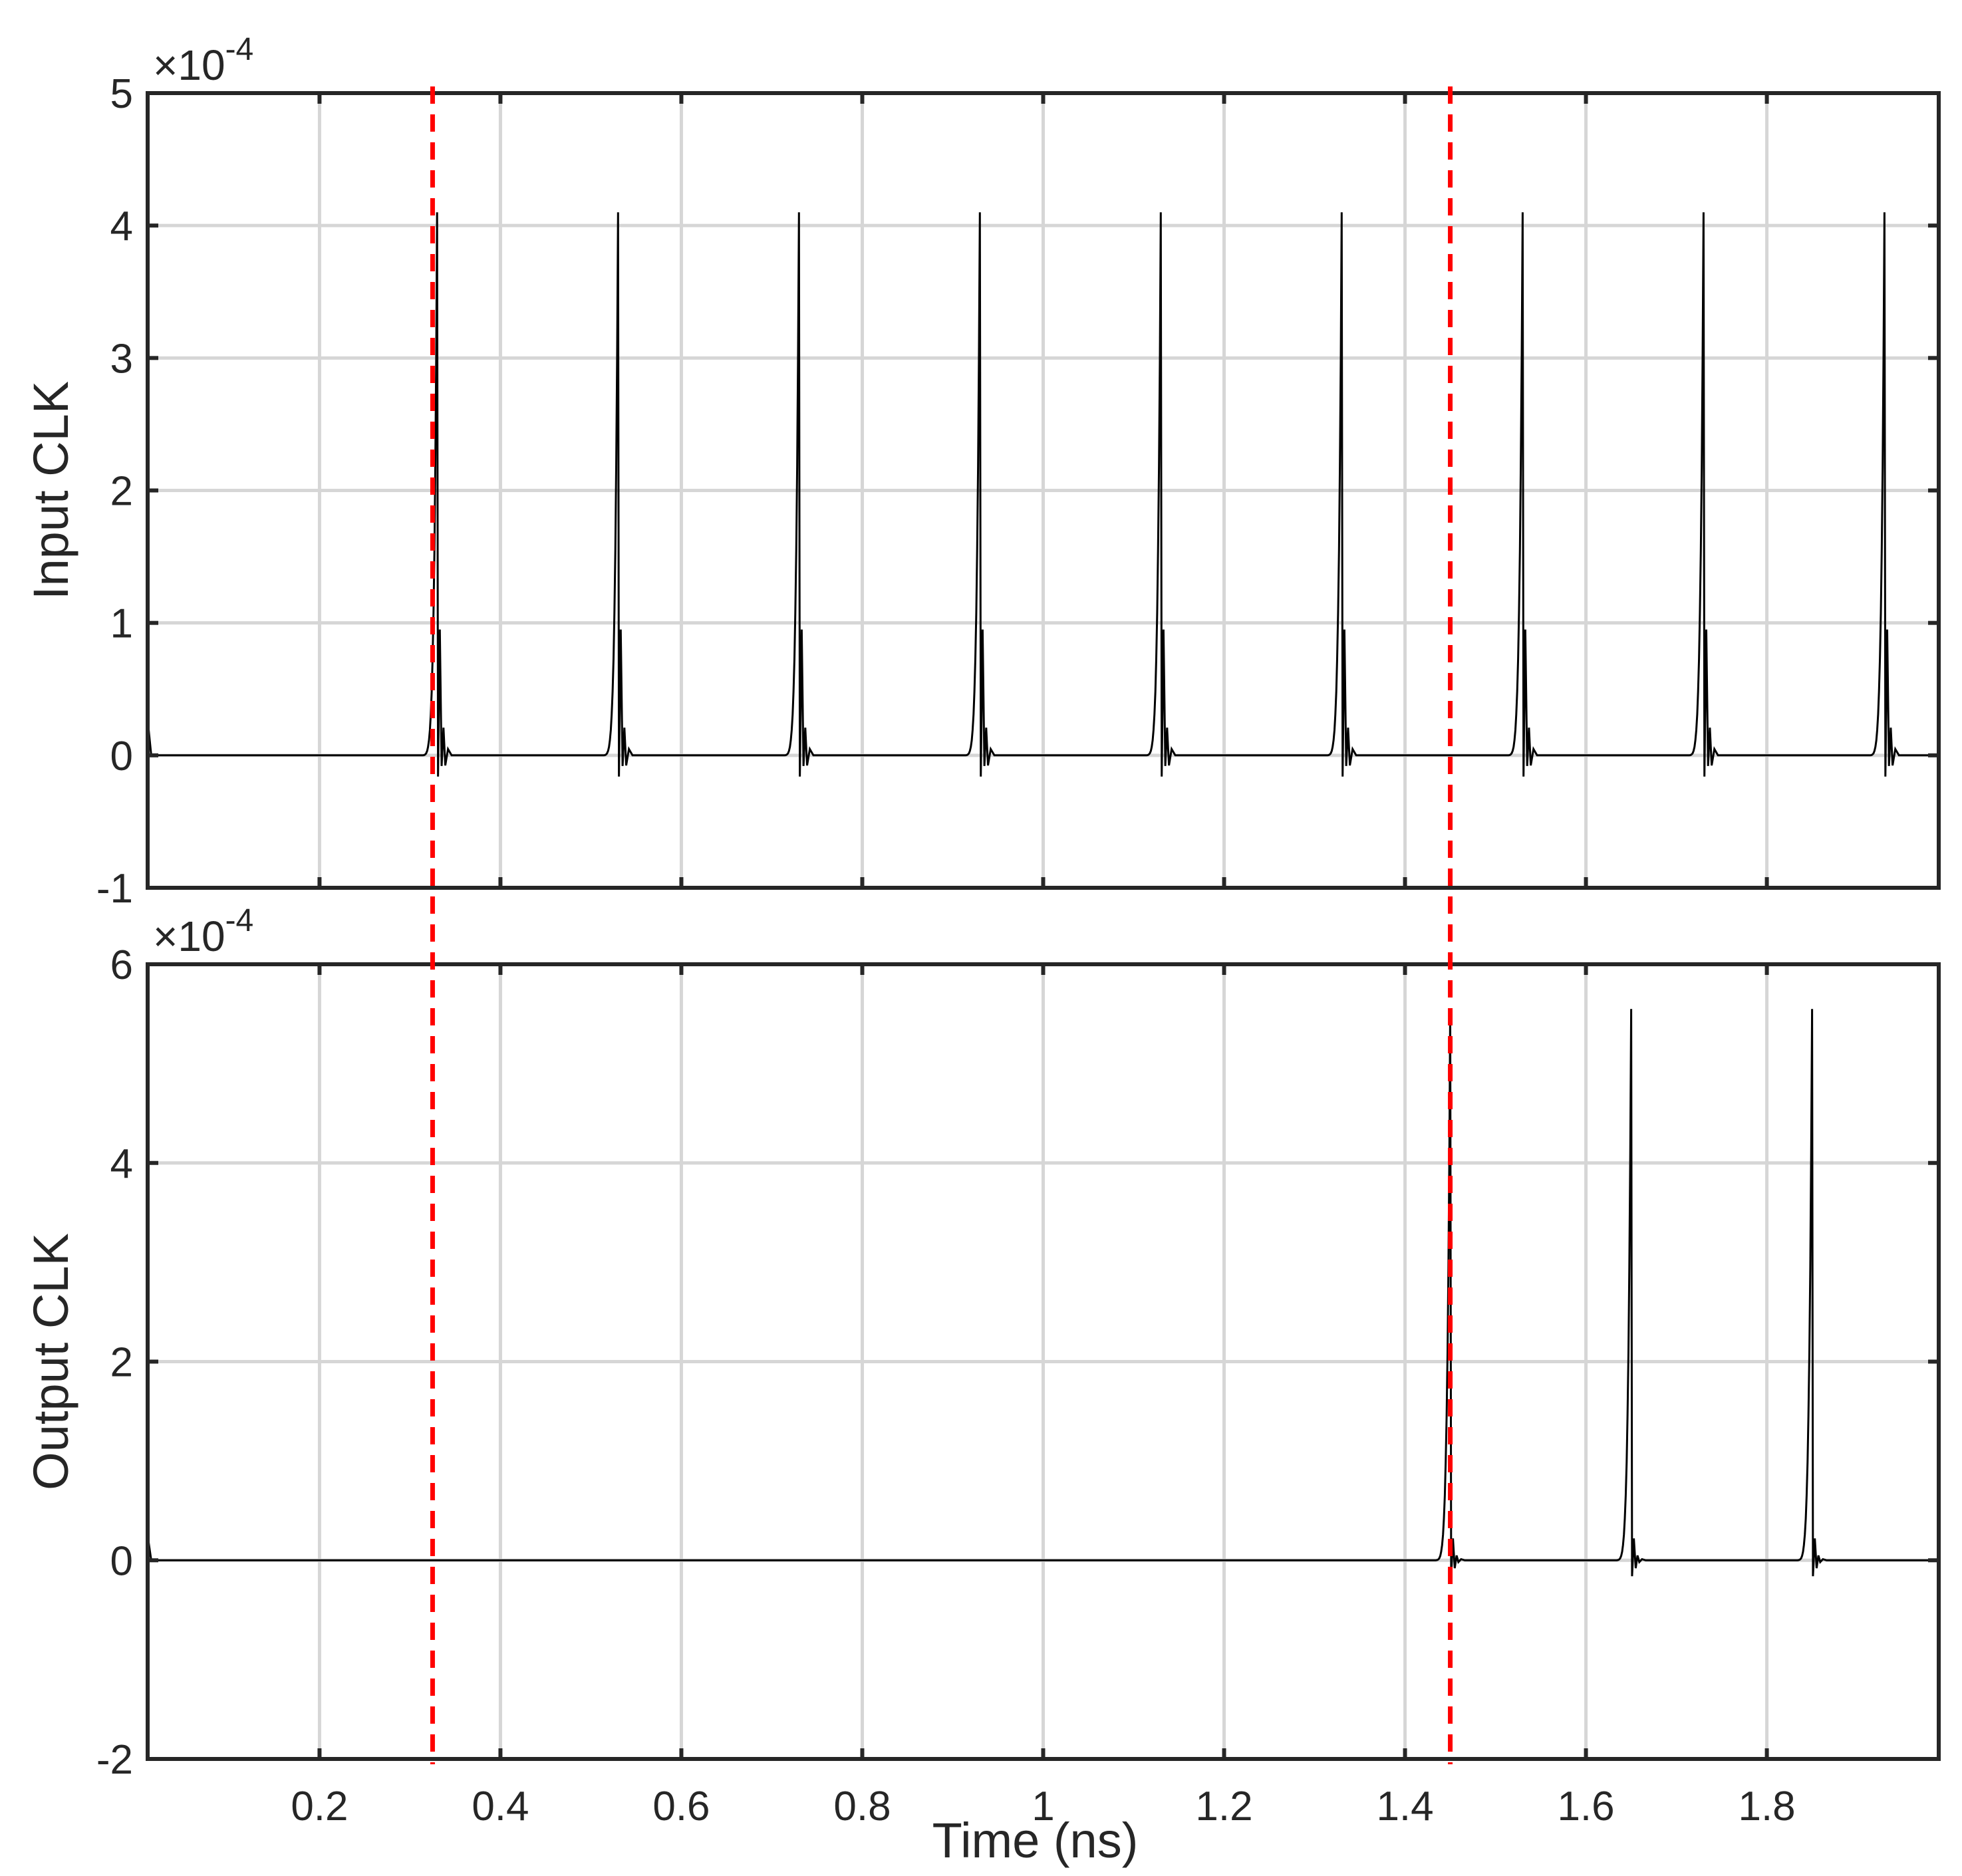 Image resolution: width=1962 pixels, height=1876 pixels. Describe the element at coordinates (500, 1806) in the screenshot. I see `x-tick-label: 0.4` at that location.